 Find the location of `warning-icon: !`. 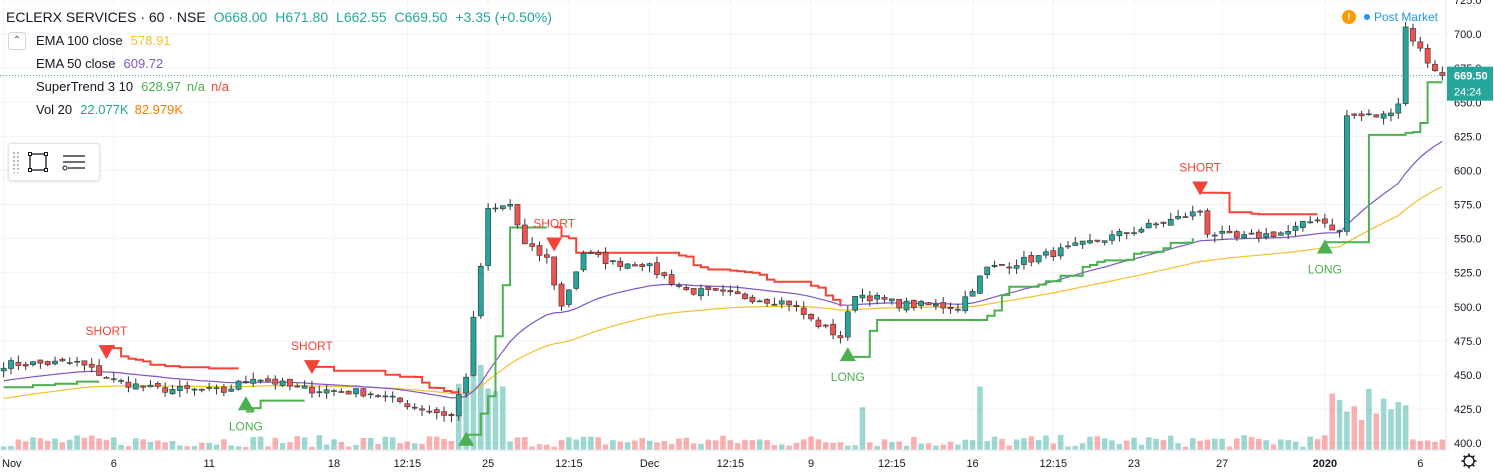

warning-icon: ! is located at coordinates (1348, 17).